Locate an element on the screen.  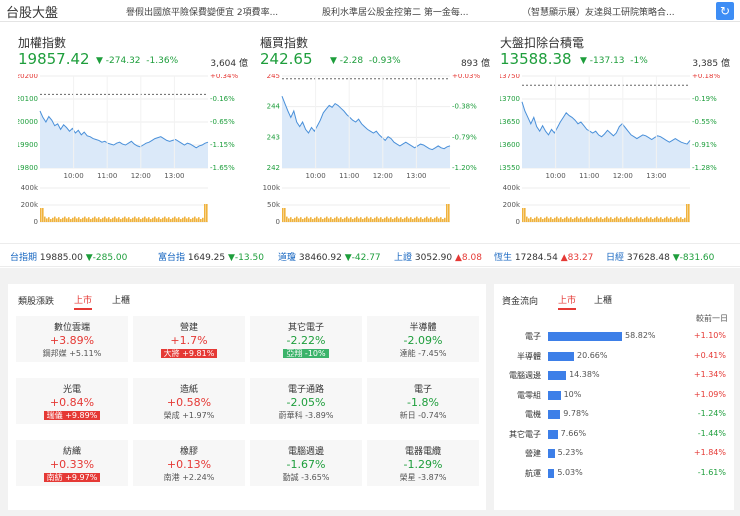
sector-cell: 電器電纜 -1.29% 榮星 -3.87% is located at coordinates (423, 463).